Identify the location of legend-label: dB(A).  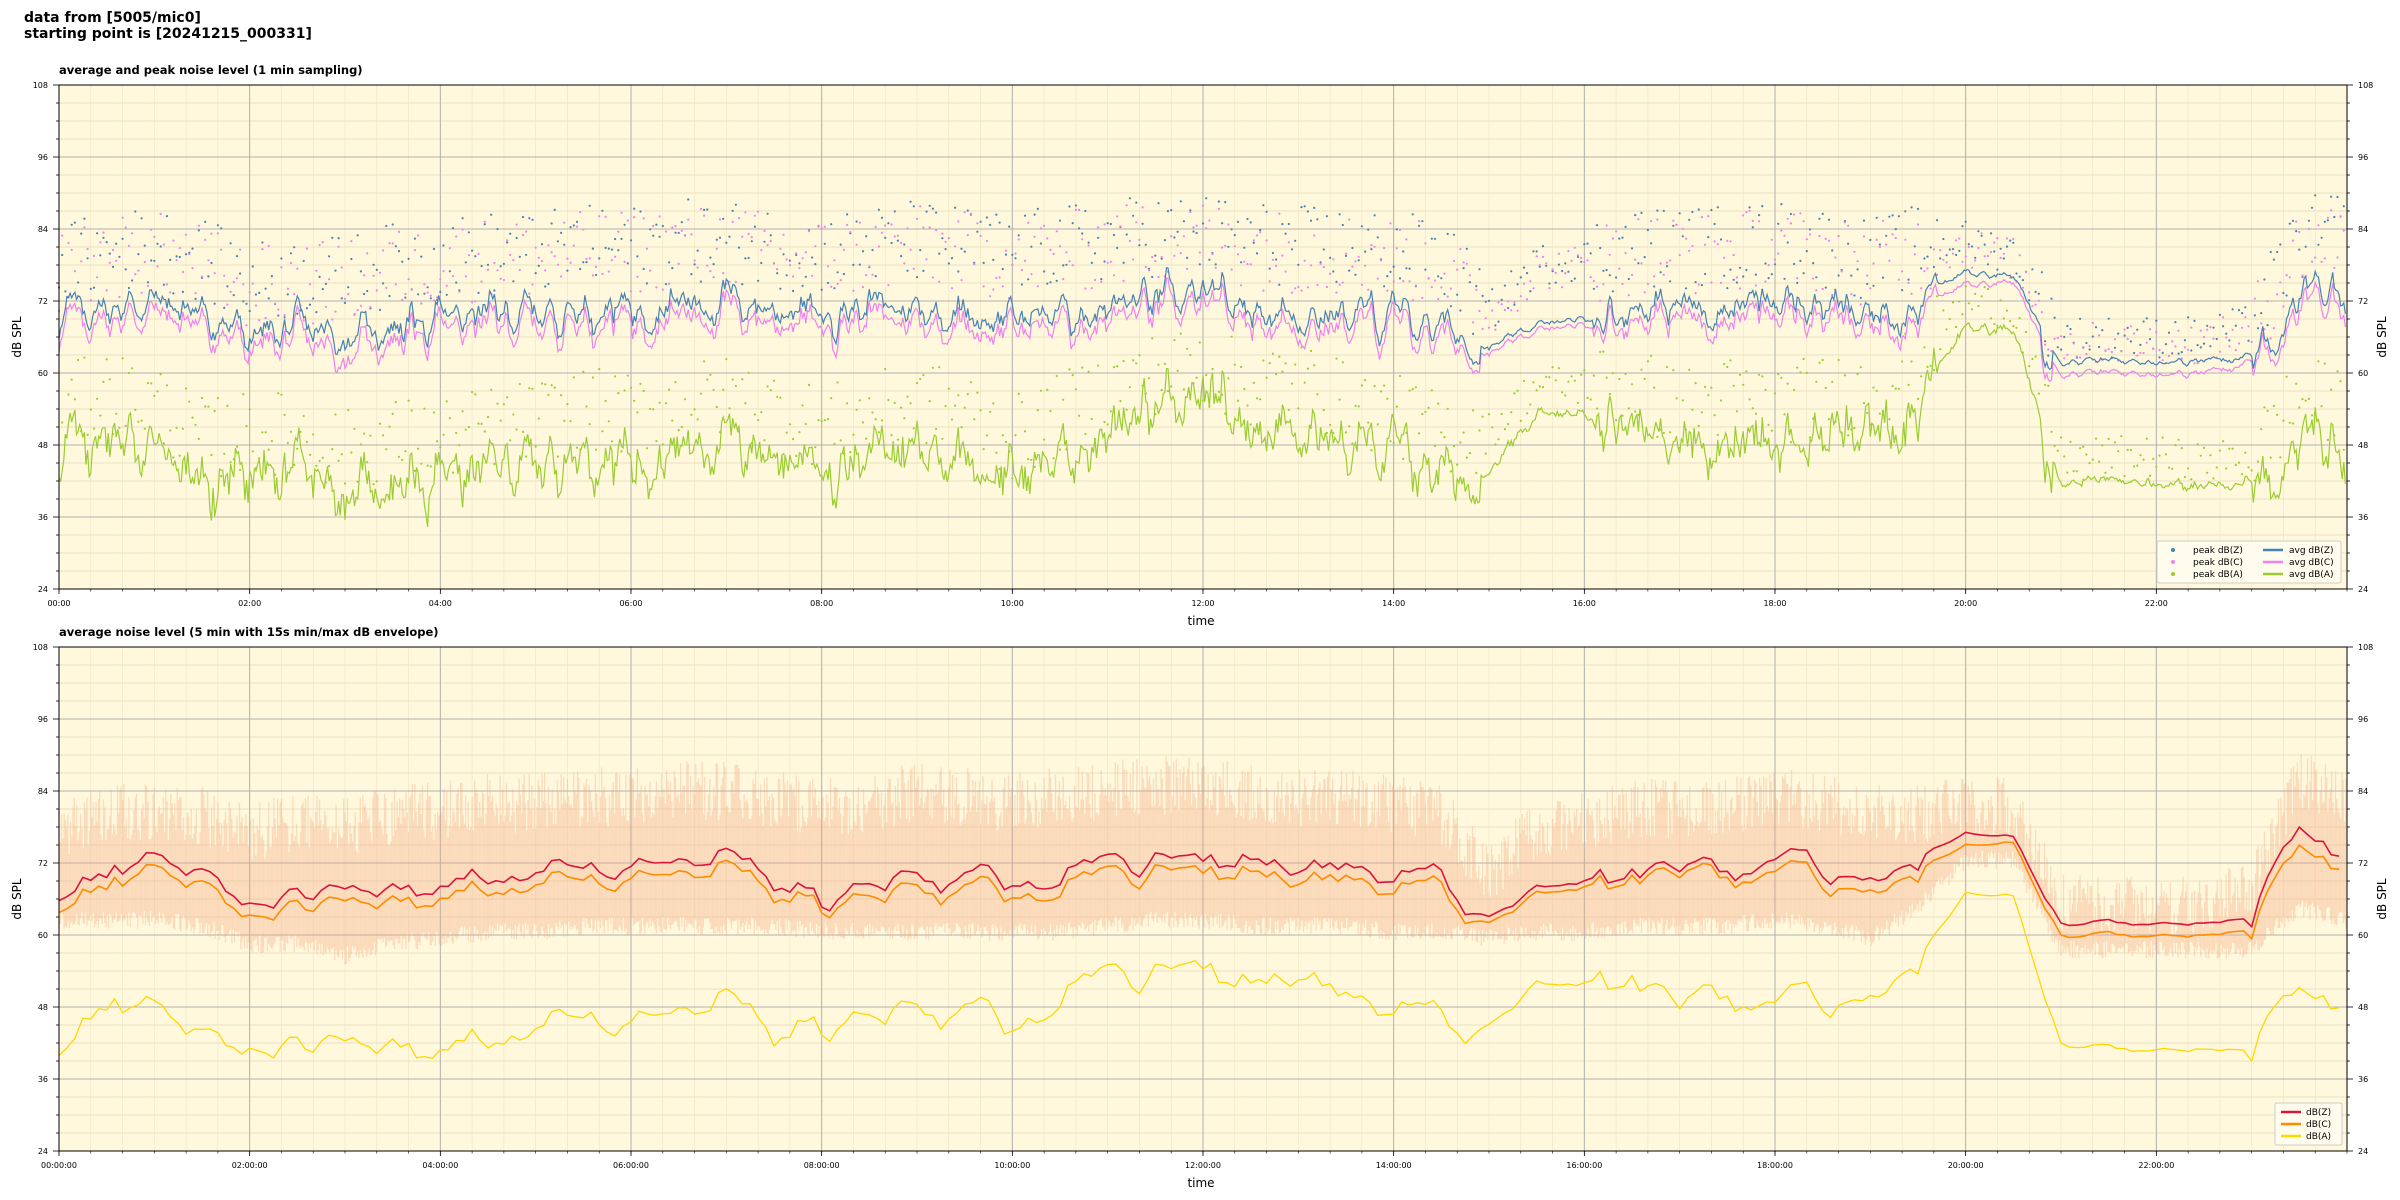
(2318, 1137).